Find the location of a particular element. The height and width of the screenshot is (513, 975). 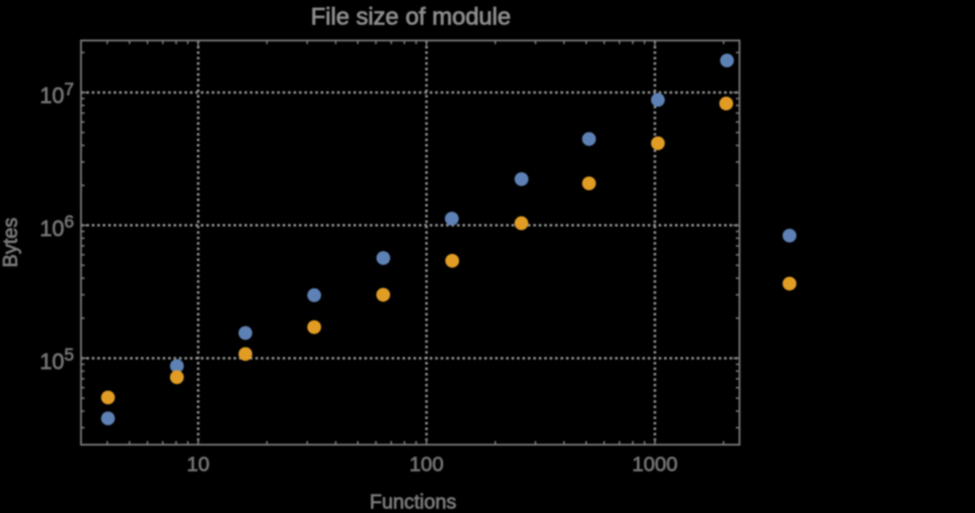

svg-text: 10 is located at coordinates (198, 464).